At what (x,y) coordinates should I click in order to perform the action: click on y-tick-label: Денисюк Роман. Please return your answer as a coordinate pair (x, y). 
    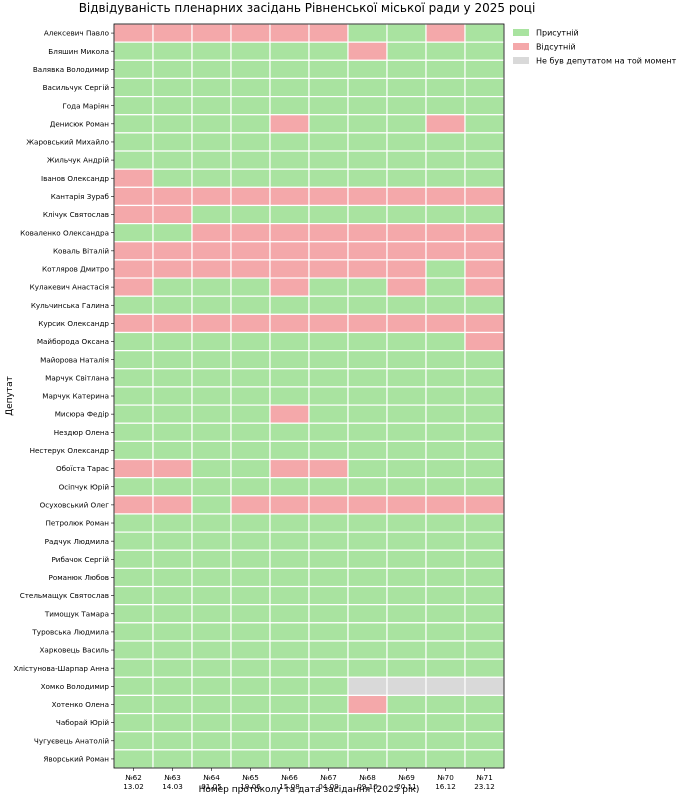
    Looking at the image, I should click on (80, 123).